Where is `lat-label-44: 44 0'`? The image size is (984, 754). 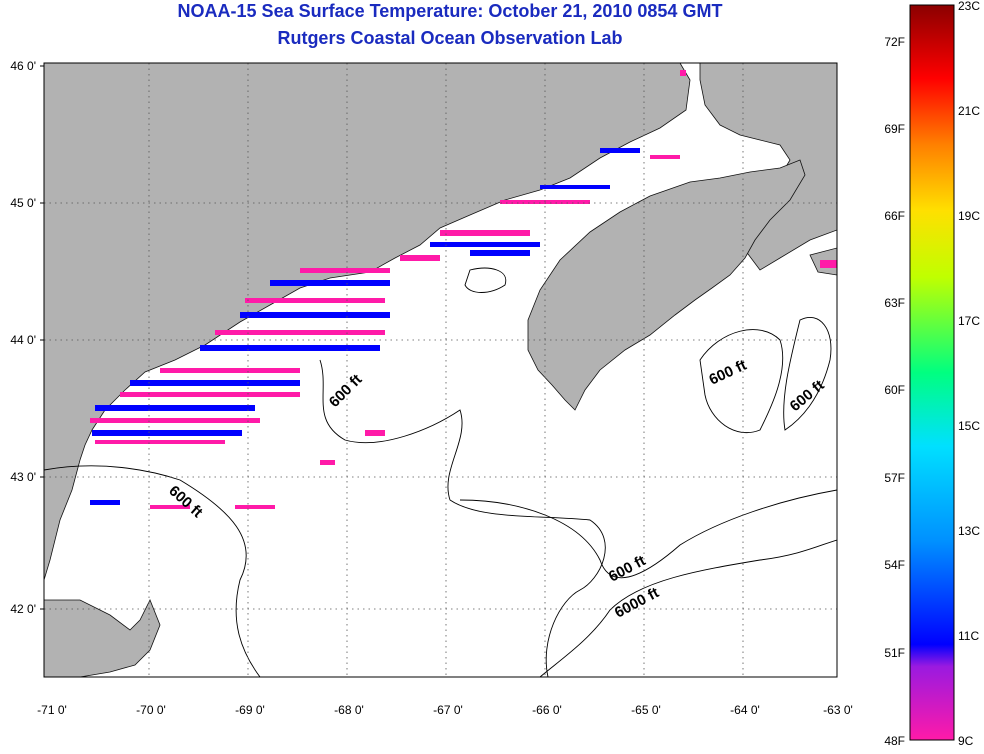
lat-label-44: 44 0' is located at coordinates (23, 340).